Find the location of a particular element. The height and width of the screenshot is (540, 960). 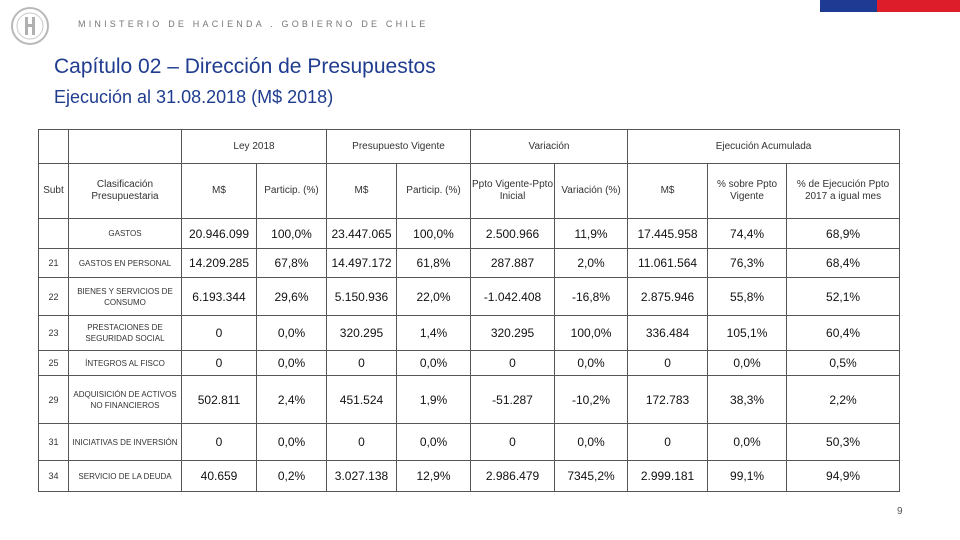

table-cell: 1,4% is located at coordinates (433, 333).